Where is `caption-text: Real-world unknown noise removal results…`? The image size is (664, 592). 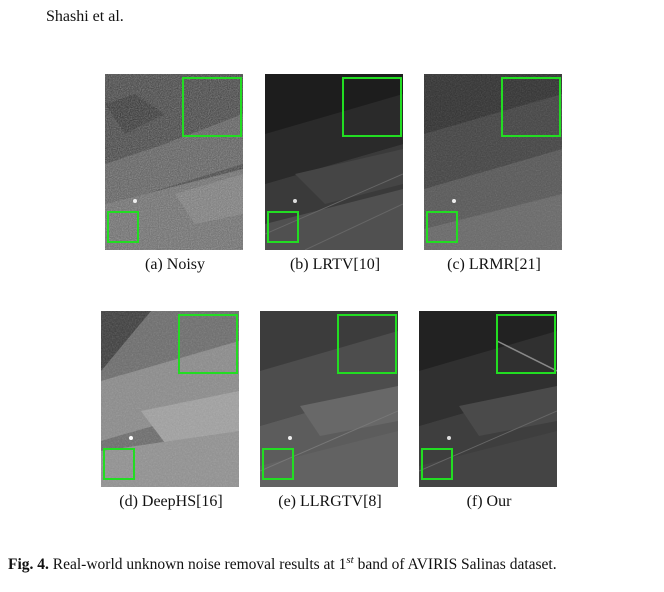 caption-text: Real-world unknown noise removal results… is located at coordinates (197, 565).